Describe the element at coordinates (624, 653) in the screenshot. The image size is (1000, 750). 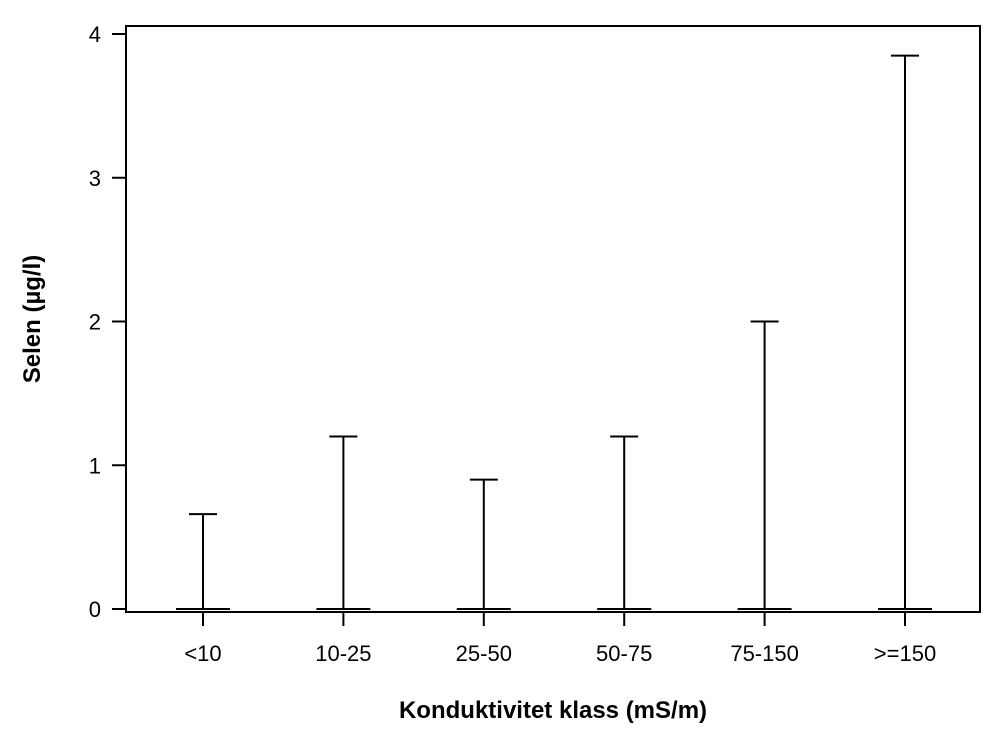
I see `x-tick-label: 50-75` at that location.